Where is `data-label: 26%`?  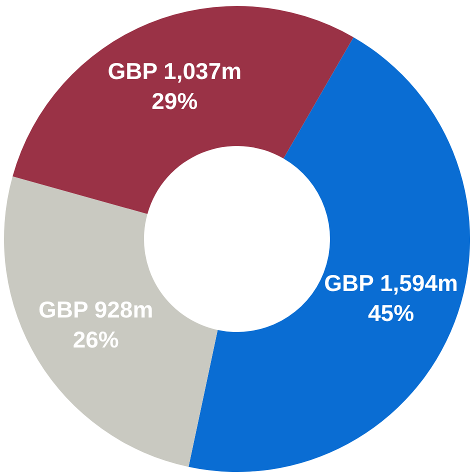
data-label: 26% is located at coordinates (95, 339).